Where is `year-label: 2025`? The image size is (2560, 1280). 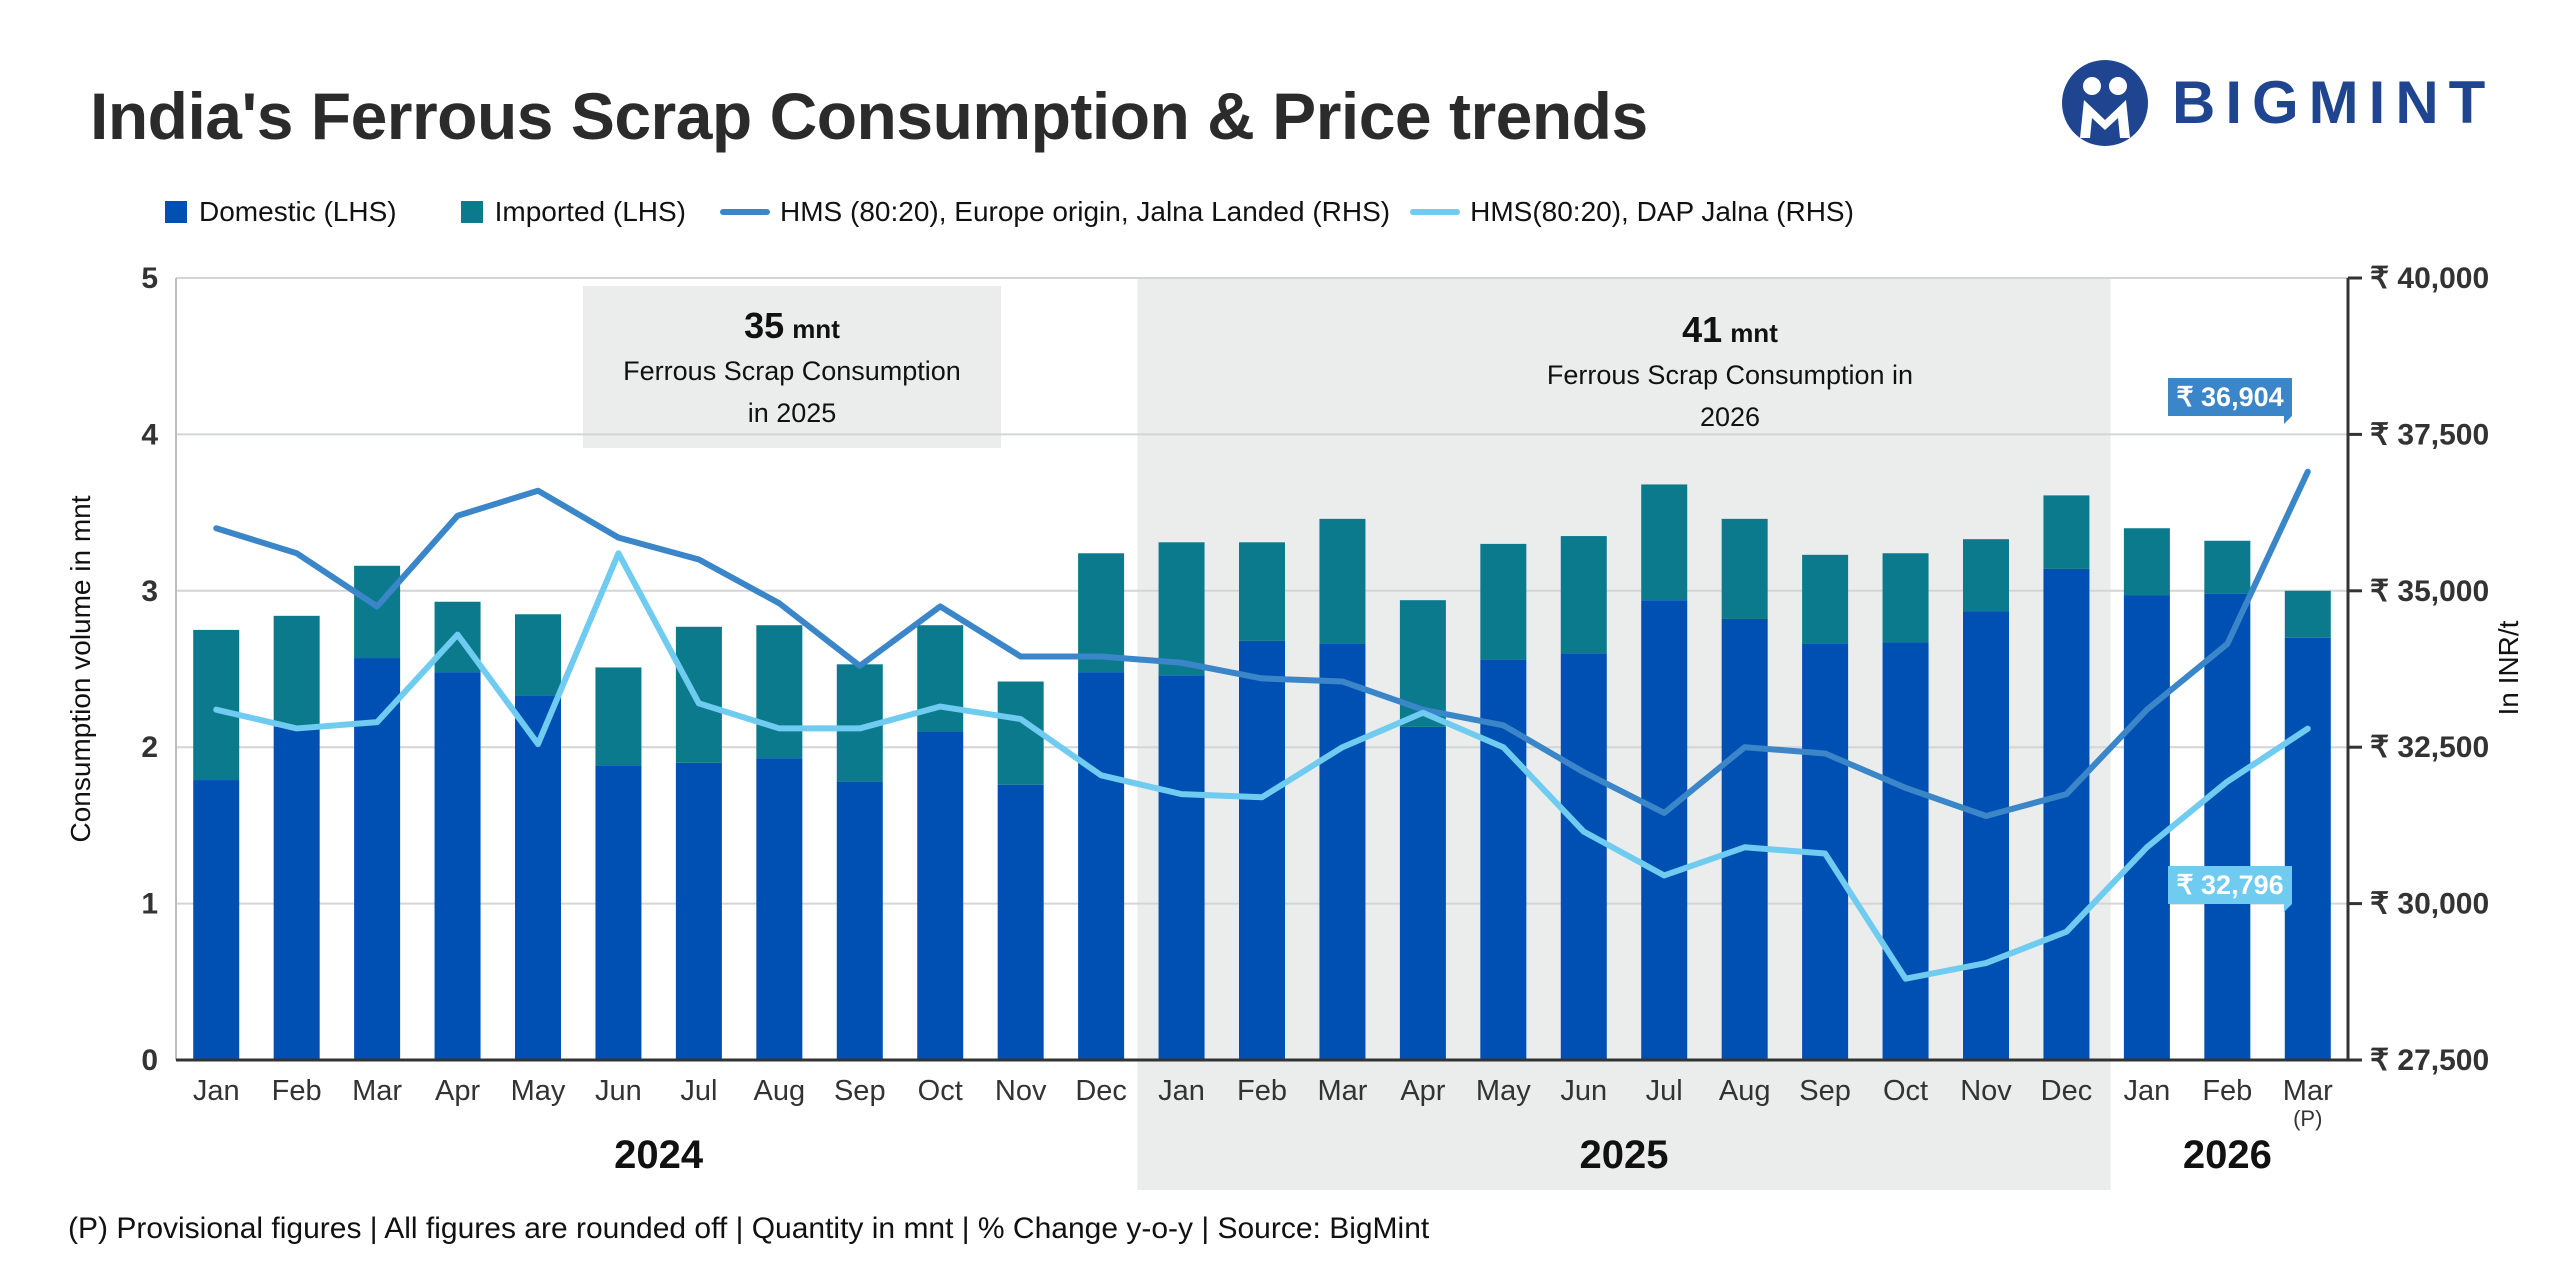 year-label: 2025 is located at coordinates (1624, 1155).